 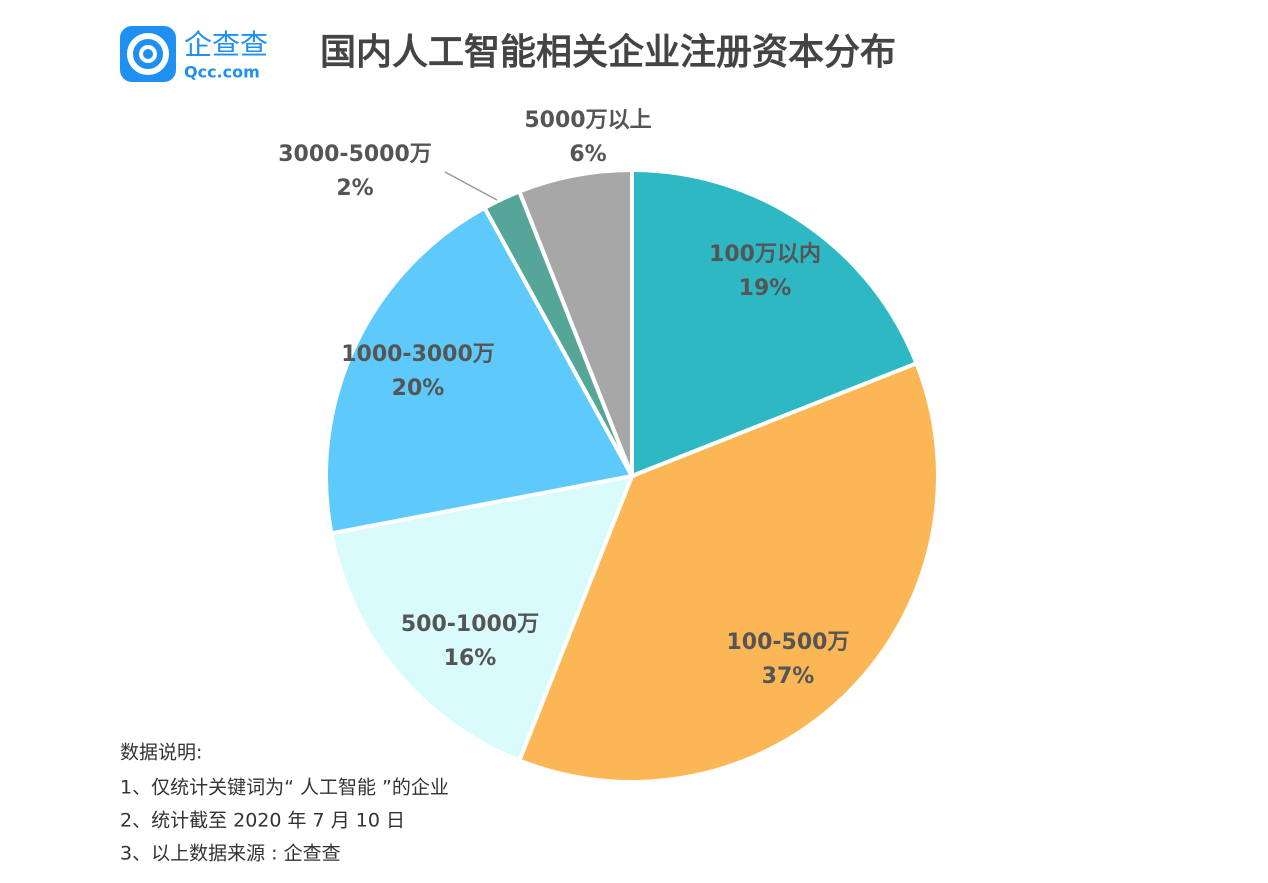 I want to click on slice-label: 100-500万, so click(x=788, y=642).